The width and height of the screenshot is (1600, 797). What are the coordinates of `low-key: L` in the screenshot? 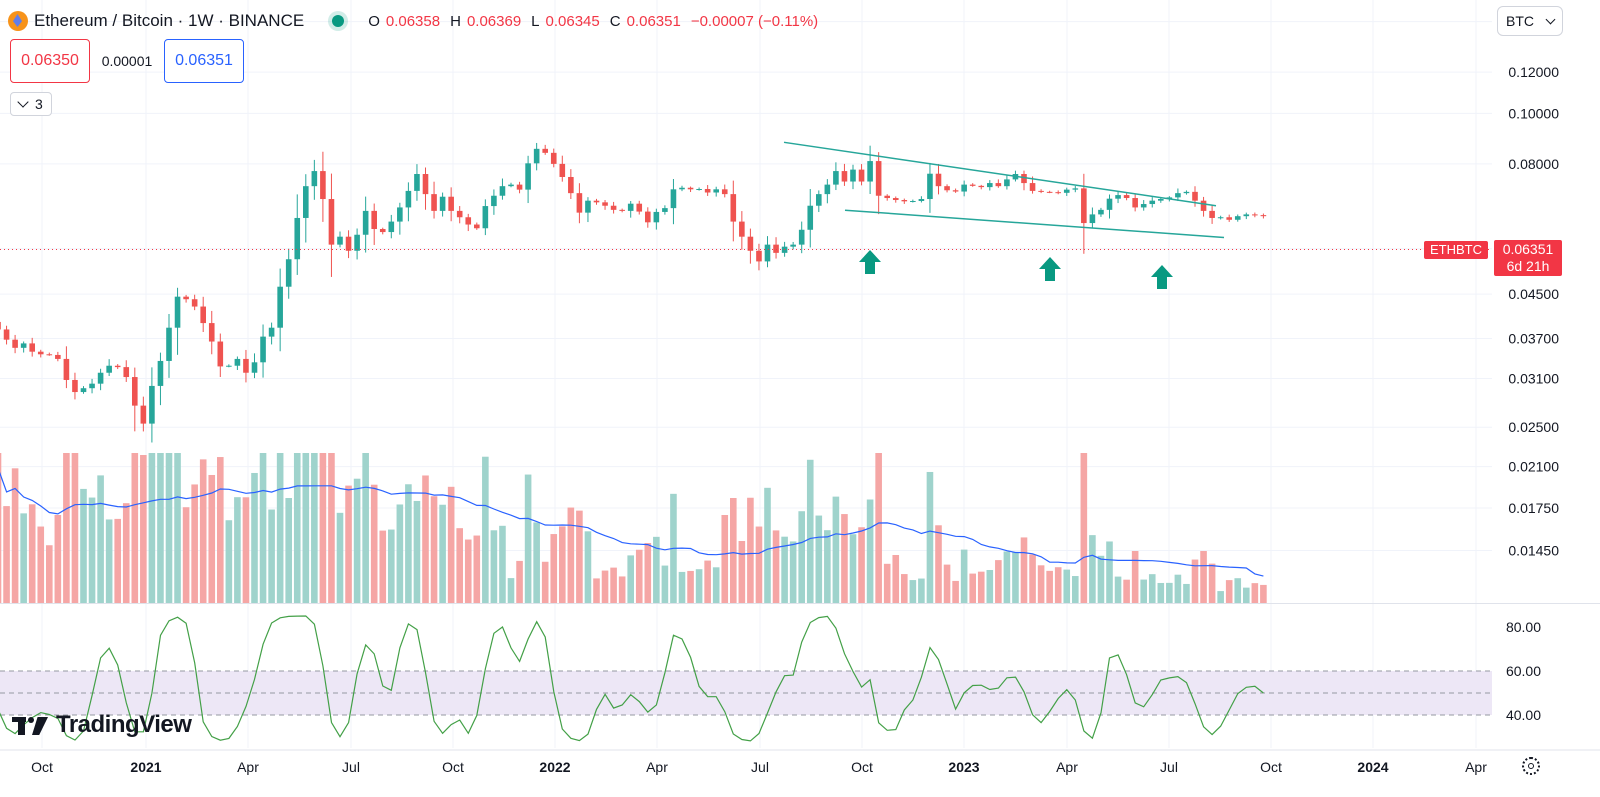 It's located at (535, 21).